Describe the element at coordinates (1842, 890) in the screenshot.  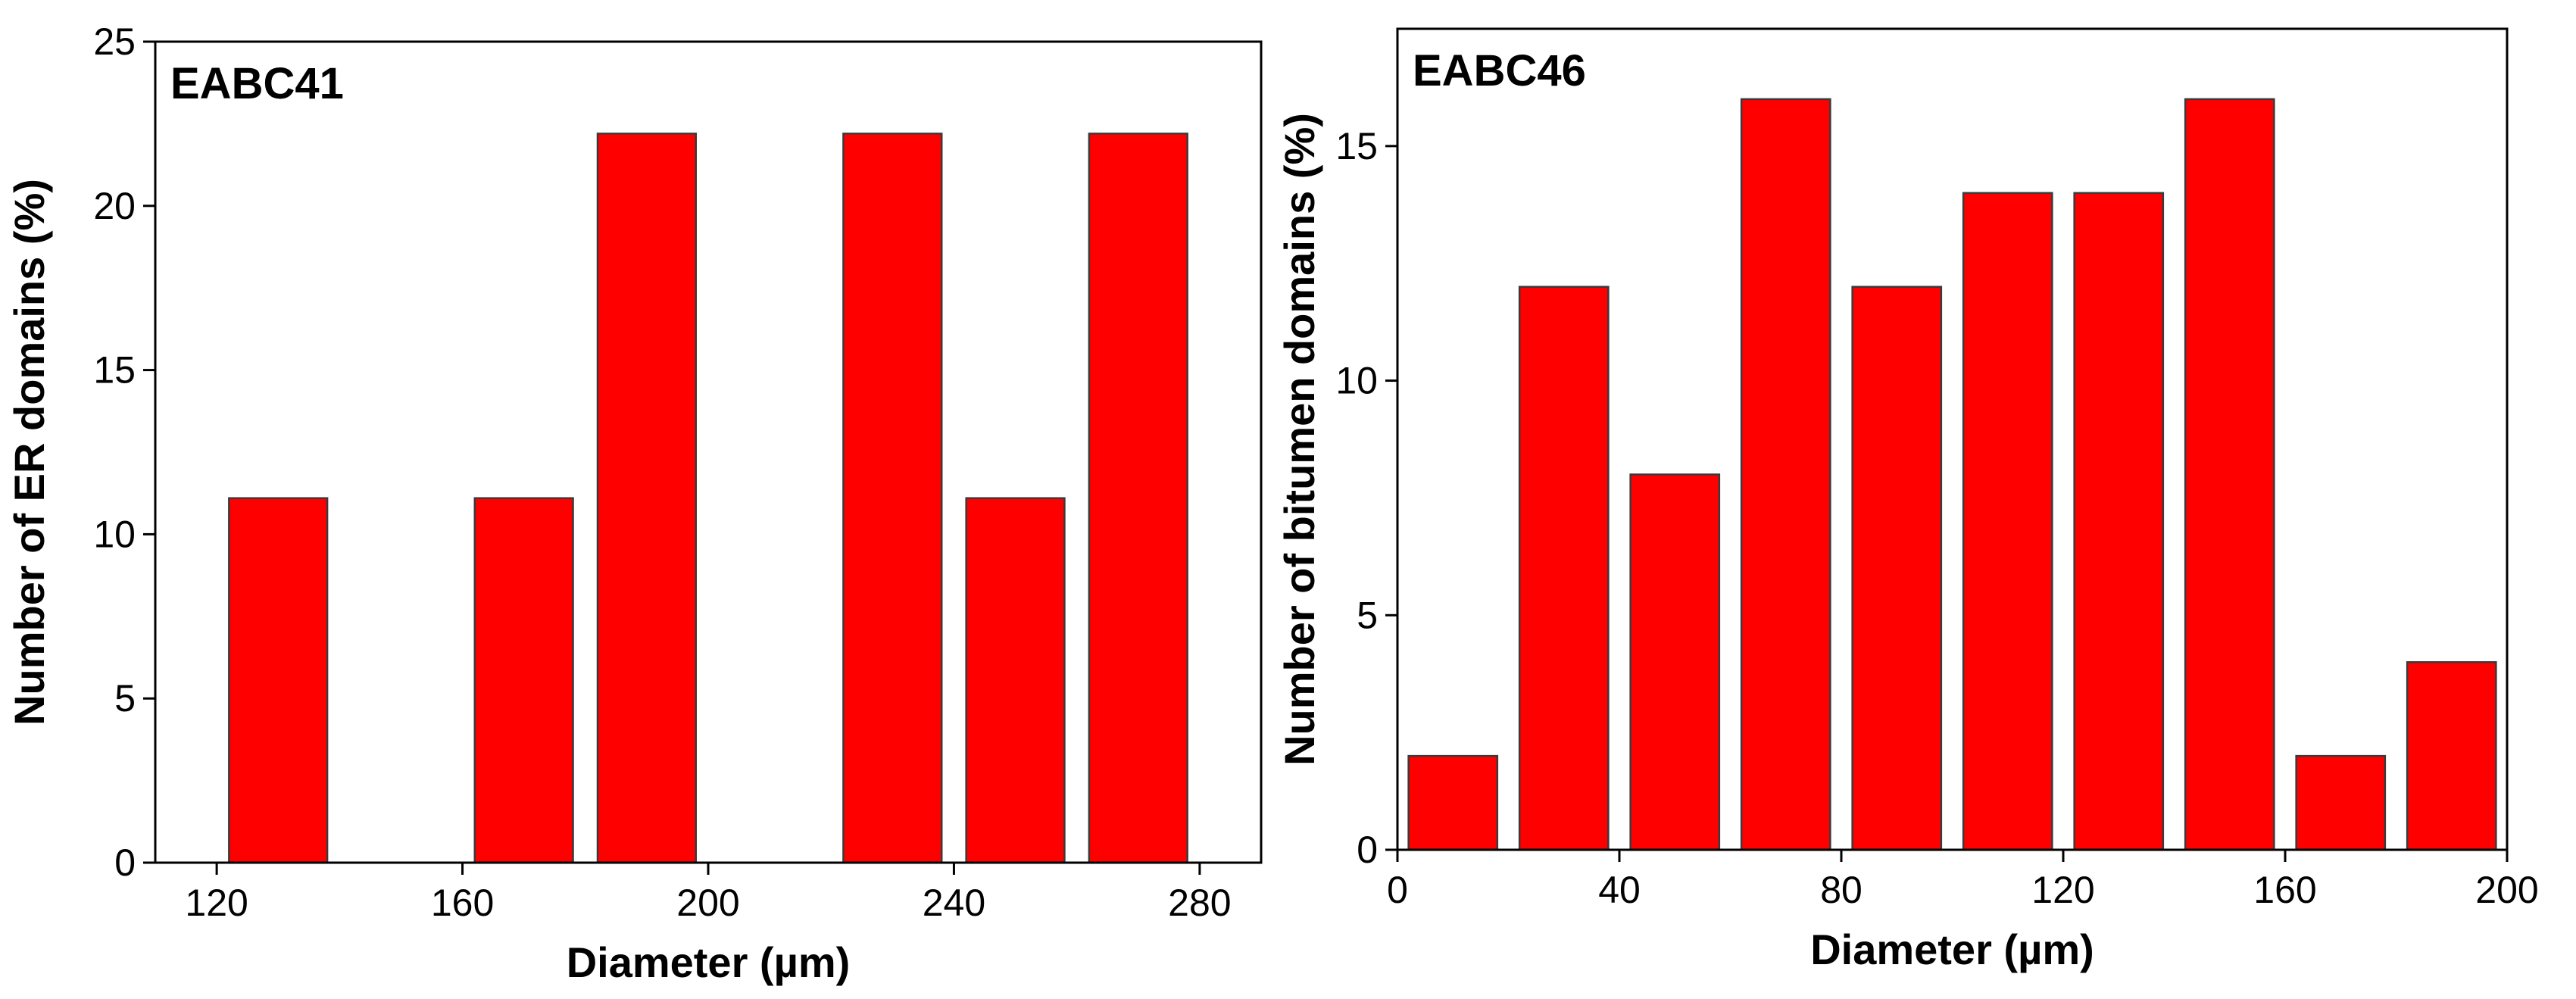
I see `x-tick-label: 80` at that location.